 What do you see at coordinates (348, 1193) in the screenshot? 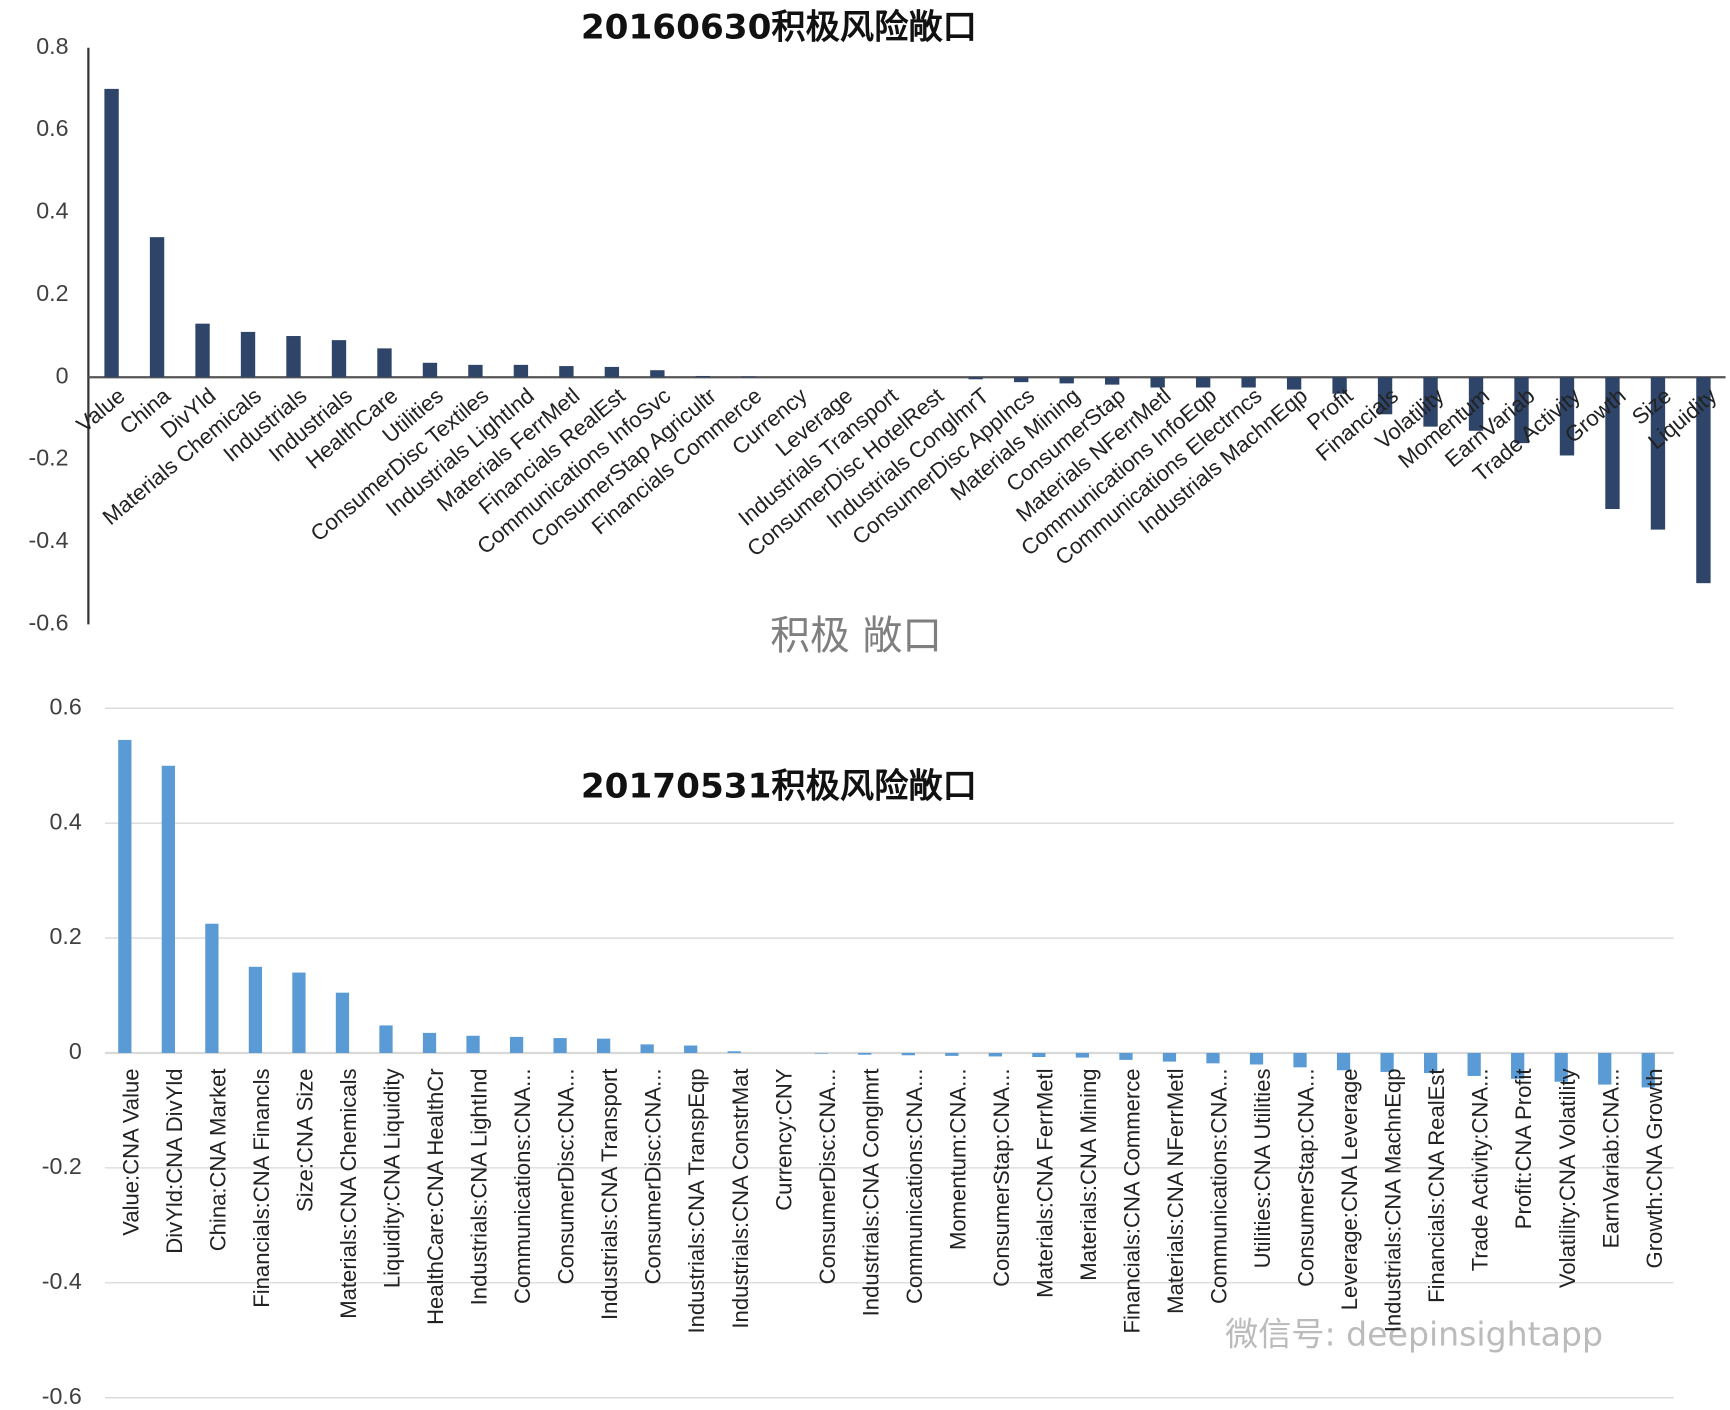
I see `x-tick-label: Materials:CNA Chemicals` at bounding box center [348, 1193].